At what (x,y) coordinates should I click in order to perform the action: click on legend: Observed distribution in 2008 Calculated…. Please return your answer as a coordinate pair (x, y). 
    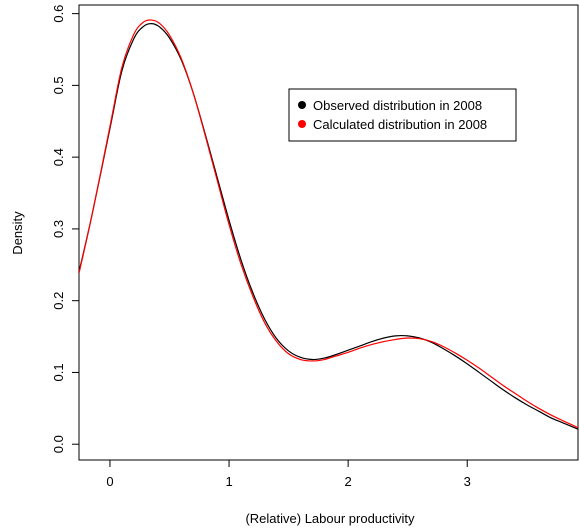
    Looking at the image, I should click on (402, 115).